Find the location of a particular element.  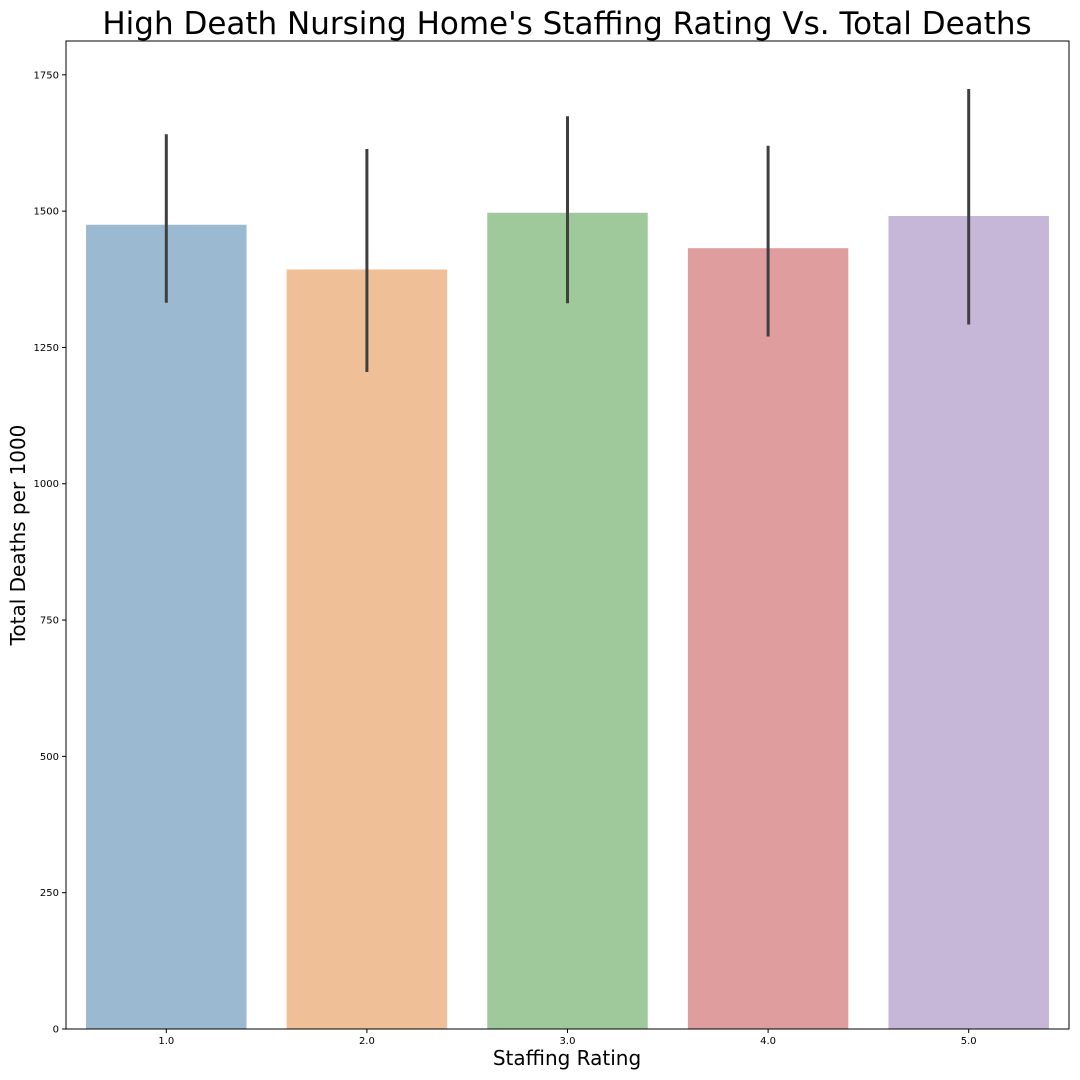

x-tick-label-3: 3.0 is located at coordinates (568, 1041).